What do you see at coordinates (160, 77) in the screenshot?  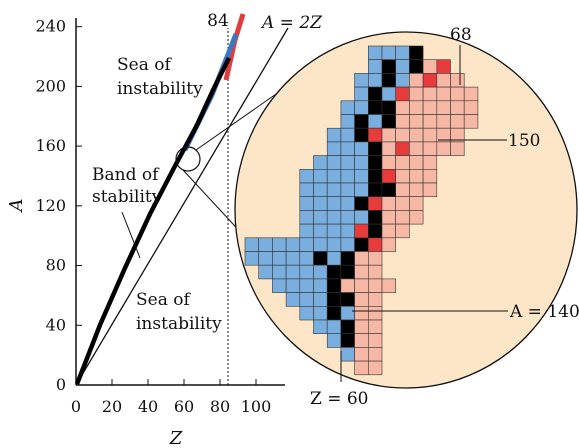 I see `sea-upper-line1: Sea of instability` at bounding box center [160, 77].